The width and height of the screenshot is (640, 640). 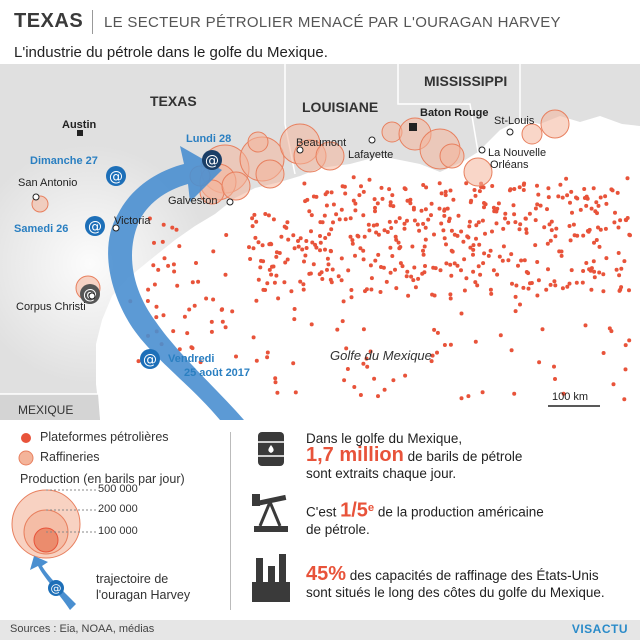 What do you see at coordinates (570, 397) in the screenshot?
I see `scale-label: 100 km` at bounding box center [570, 397].